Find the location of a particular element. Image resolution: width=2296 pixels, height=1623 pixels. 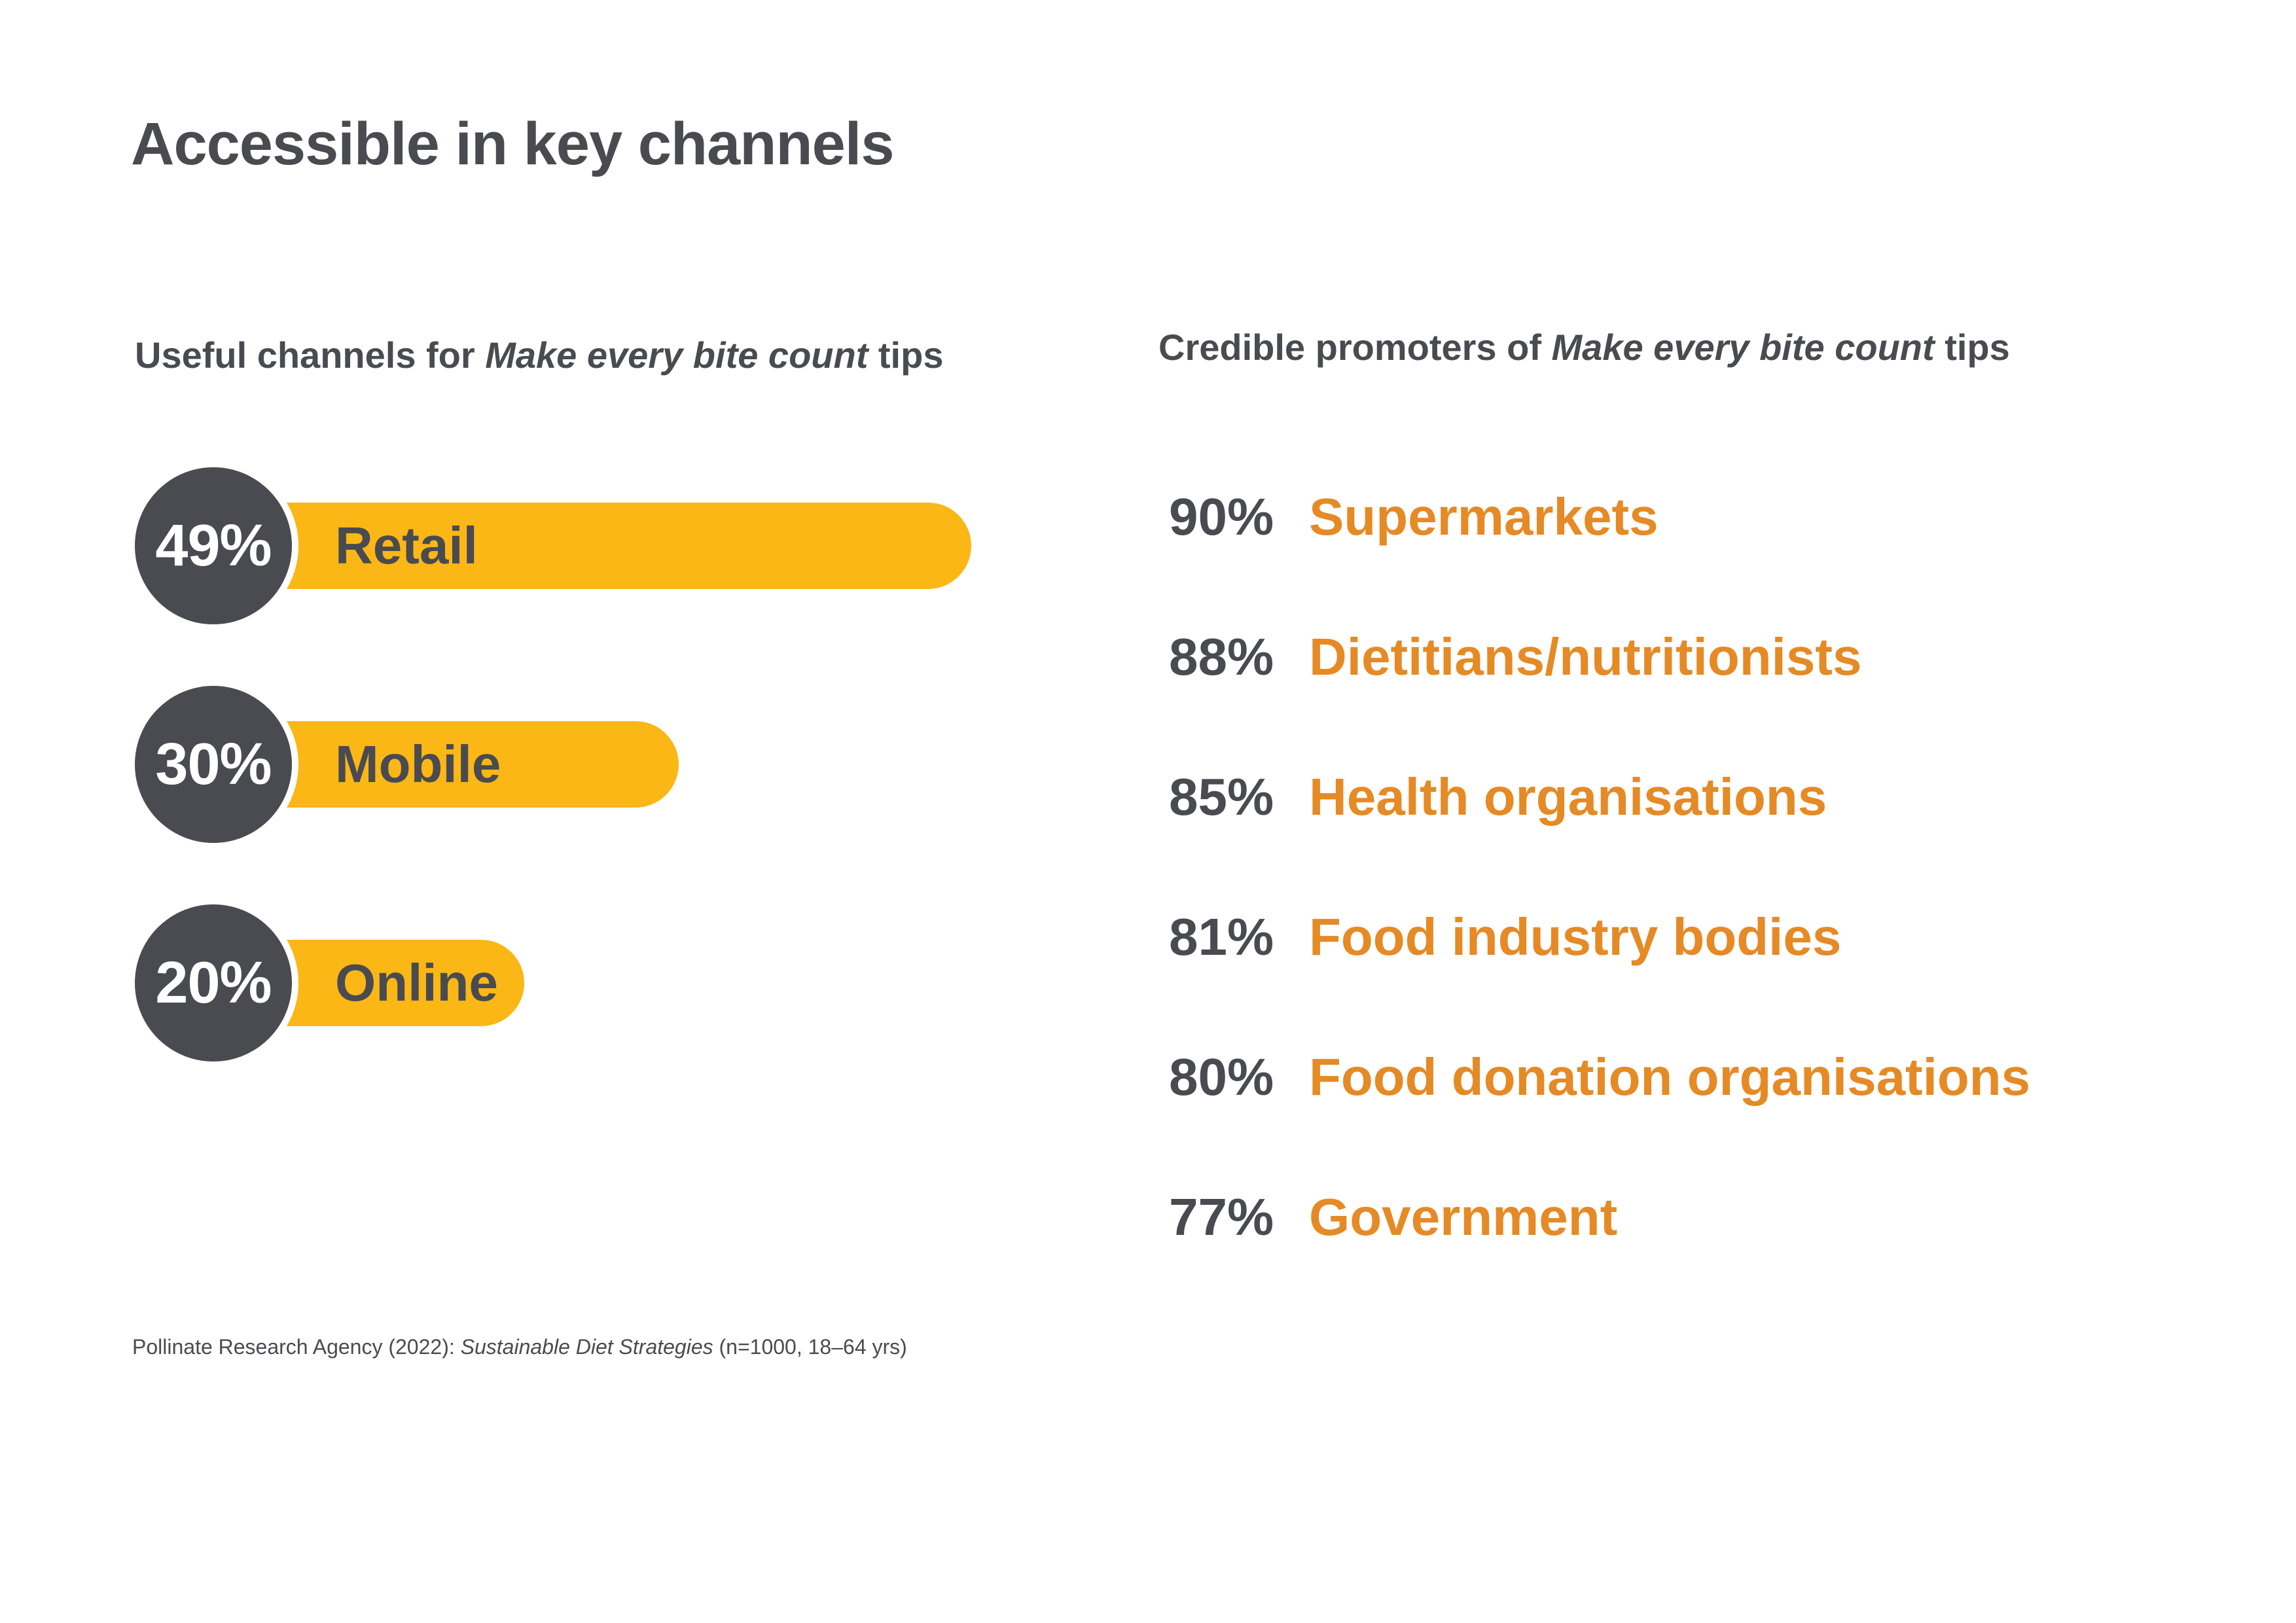

promoter-name: Food donation organisations is located at coordinates (1670, 1077).